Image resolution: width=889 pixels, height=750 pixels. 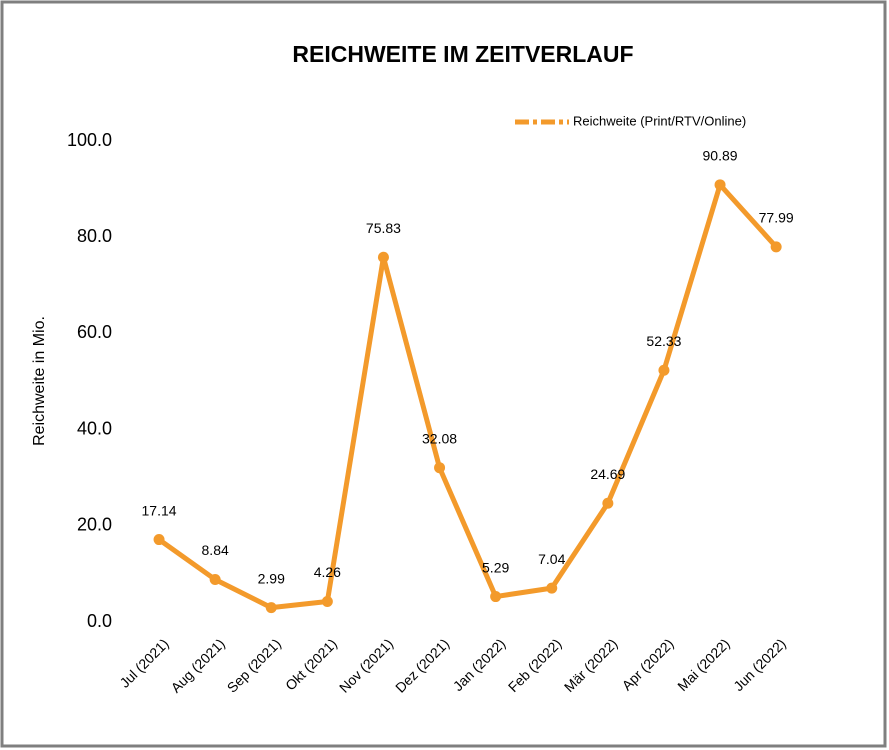 I want to click on y-tick-label: 60.0, so click(x=94, y=332).